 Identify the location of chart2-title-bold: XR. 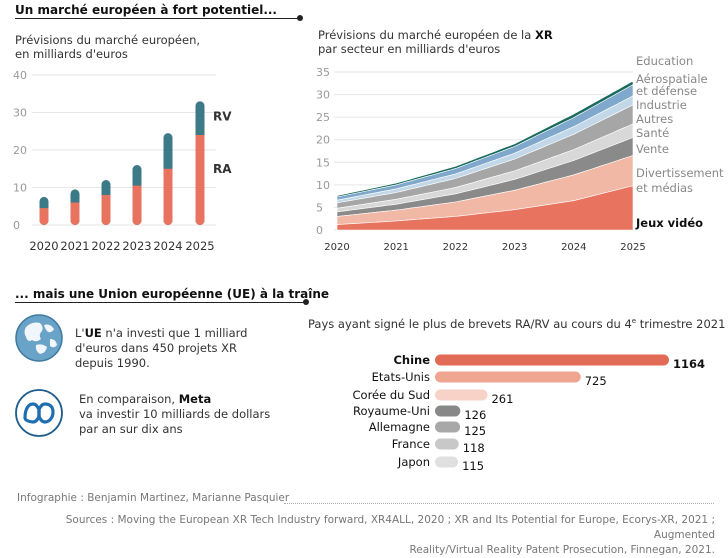
(543, 35).